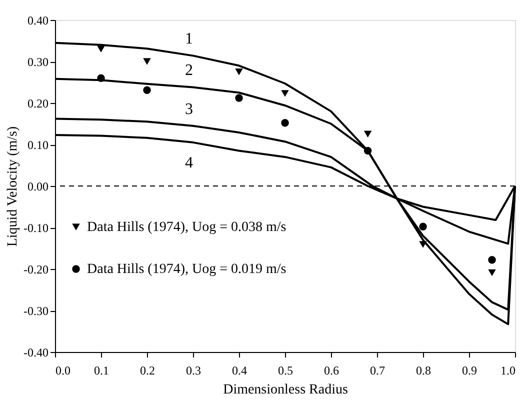 This screenshot has height=406, width=530. I want to click on legend-label: Data Hills (1974), Uog = 0.019 m/s, so click(186, 269).